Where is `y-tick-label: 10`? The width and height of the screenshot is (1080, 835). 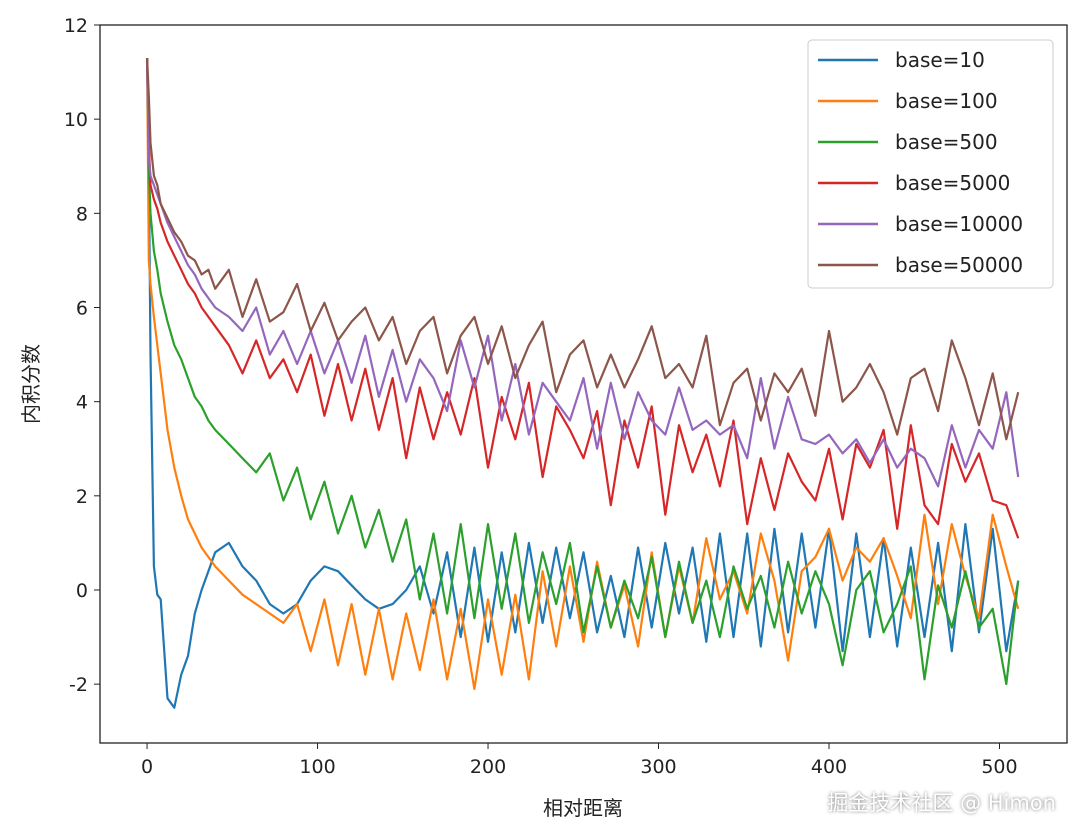
y-tick-label: 10 is located at coordinates (76, 120).